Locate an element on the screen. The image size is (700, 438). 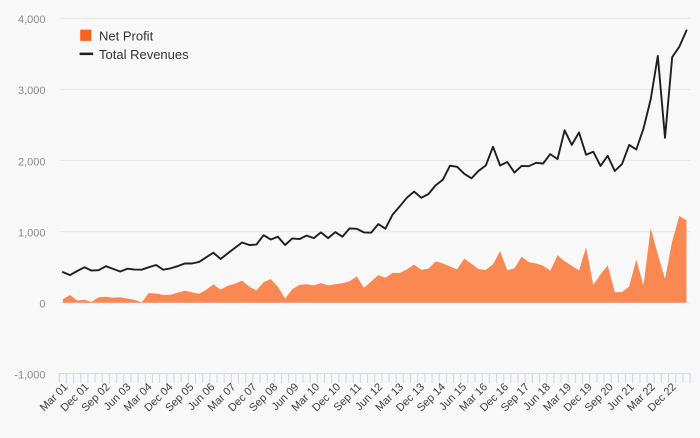
svg-text: Total Revenues is located at coordinates (144, 54).